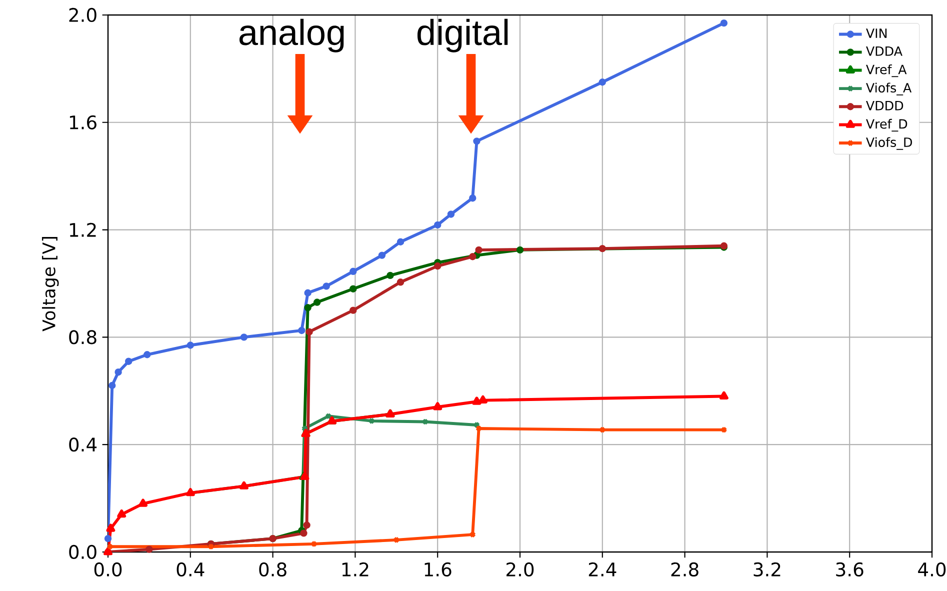 This screenshot has width=947, height=591. Describe the element at coordinates (291, 35) in the screenshot. I see `annotation: analog` at that location.